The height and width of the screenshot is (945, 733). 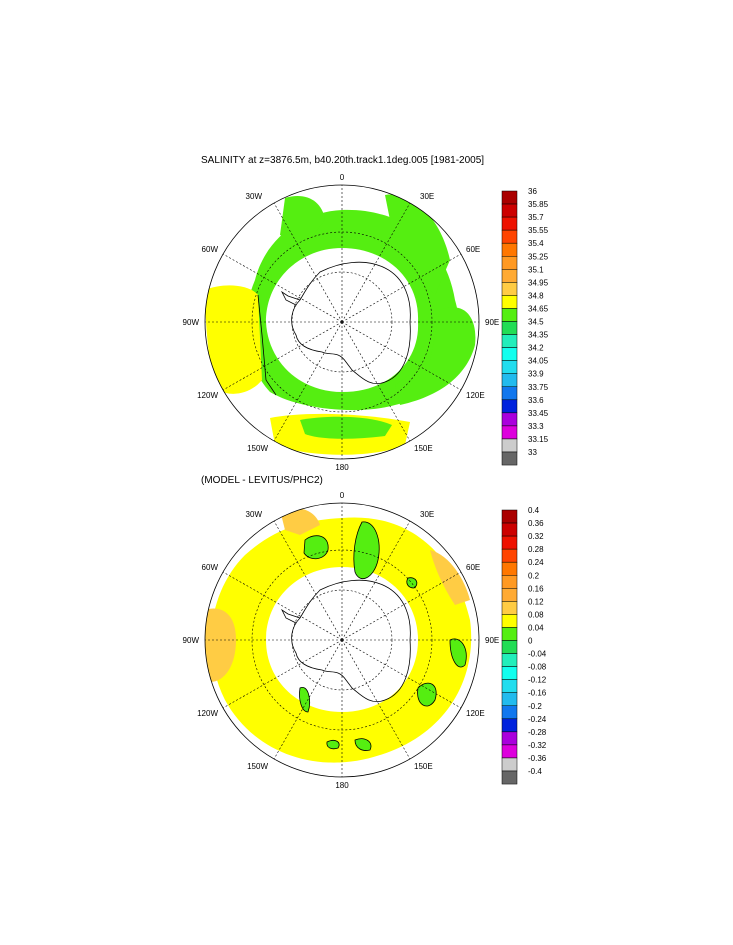 What do you see at coordinates (536, 217) in the screenshot?
I see `panel1-colorbar-label: 35.7` at bounding box center [536, 217].